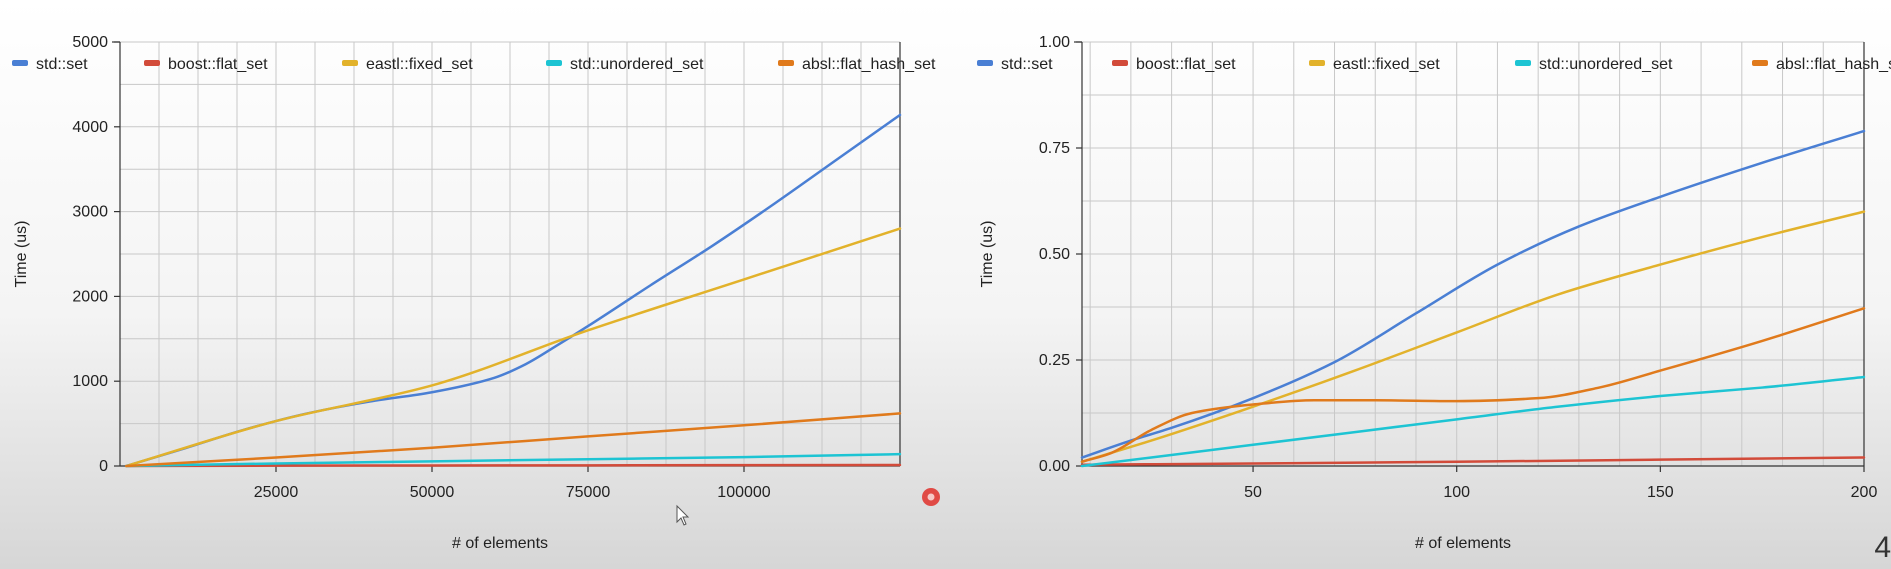 The image size is (1891, 569). Describe the element at coordinates (743, 492) in the screenshot. I see `x-tick-label: 100000` at that location.